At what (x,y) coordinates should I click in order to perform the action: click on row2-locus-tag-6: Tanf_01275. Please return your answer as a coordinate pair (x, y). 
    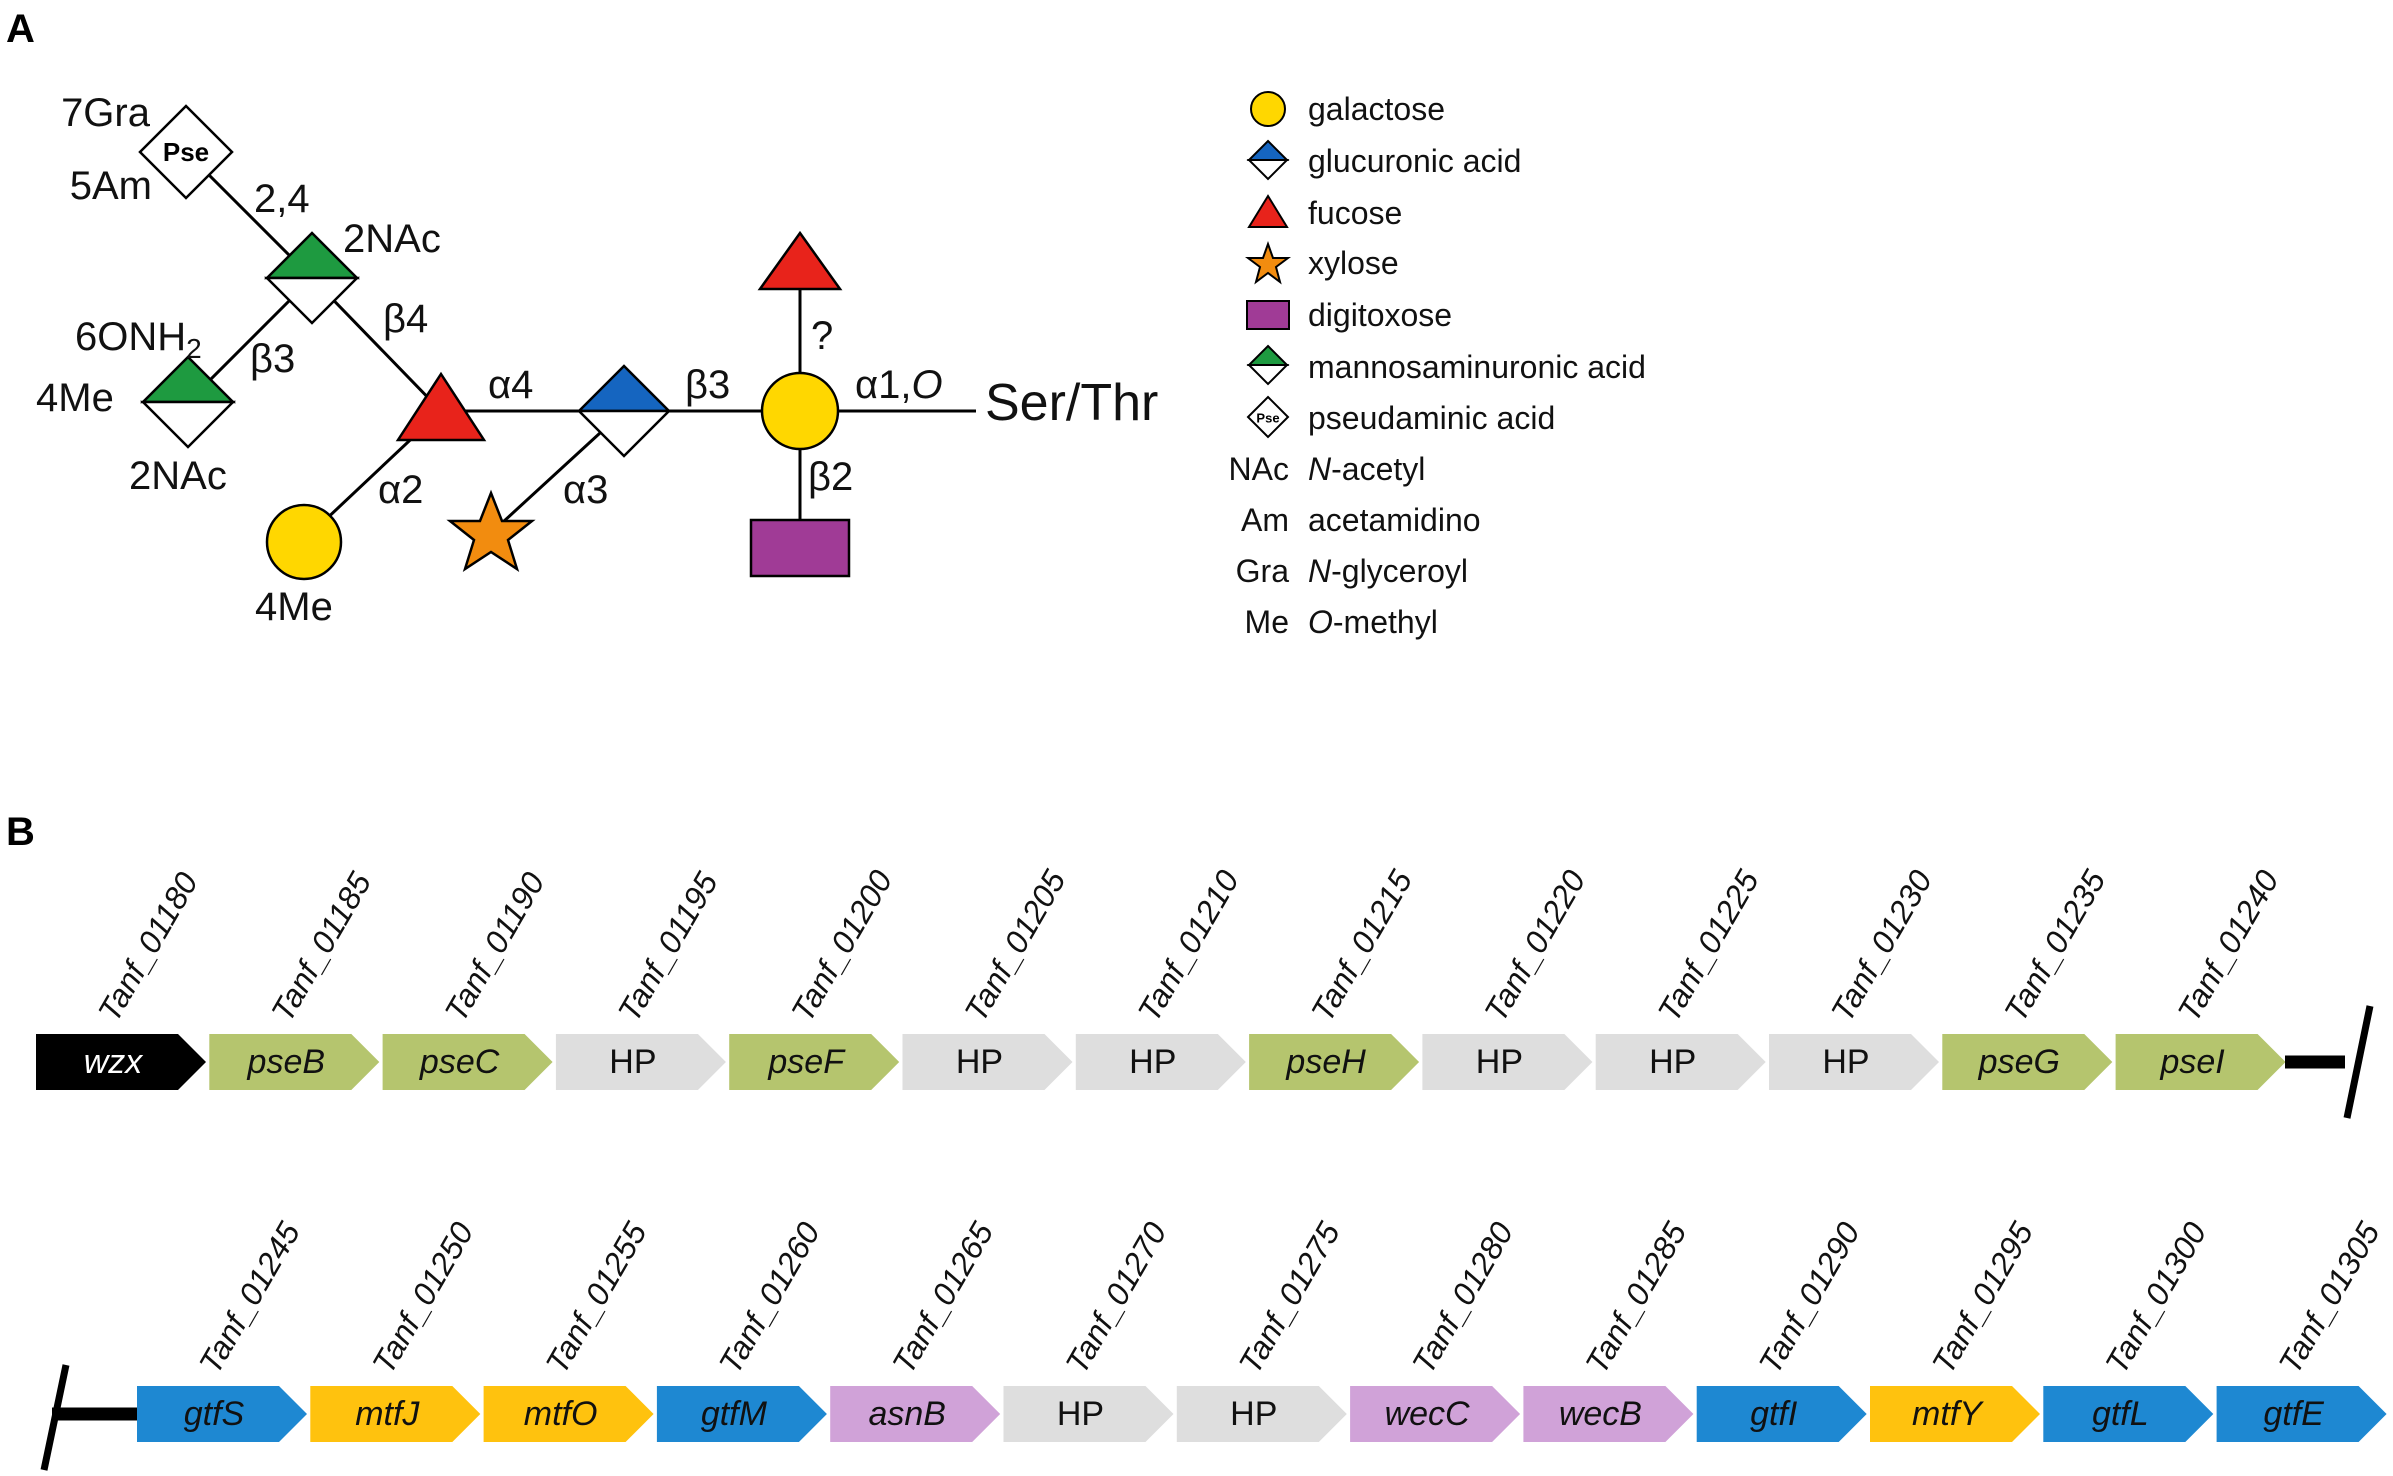
    Looking at the image, I should click on (1289, 1298).